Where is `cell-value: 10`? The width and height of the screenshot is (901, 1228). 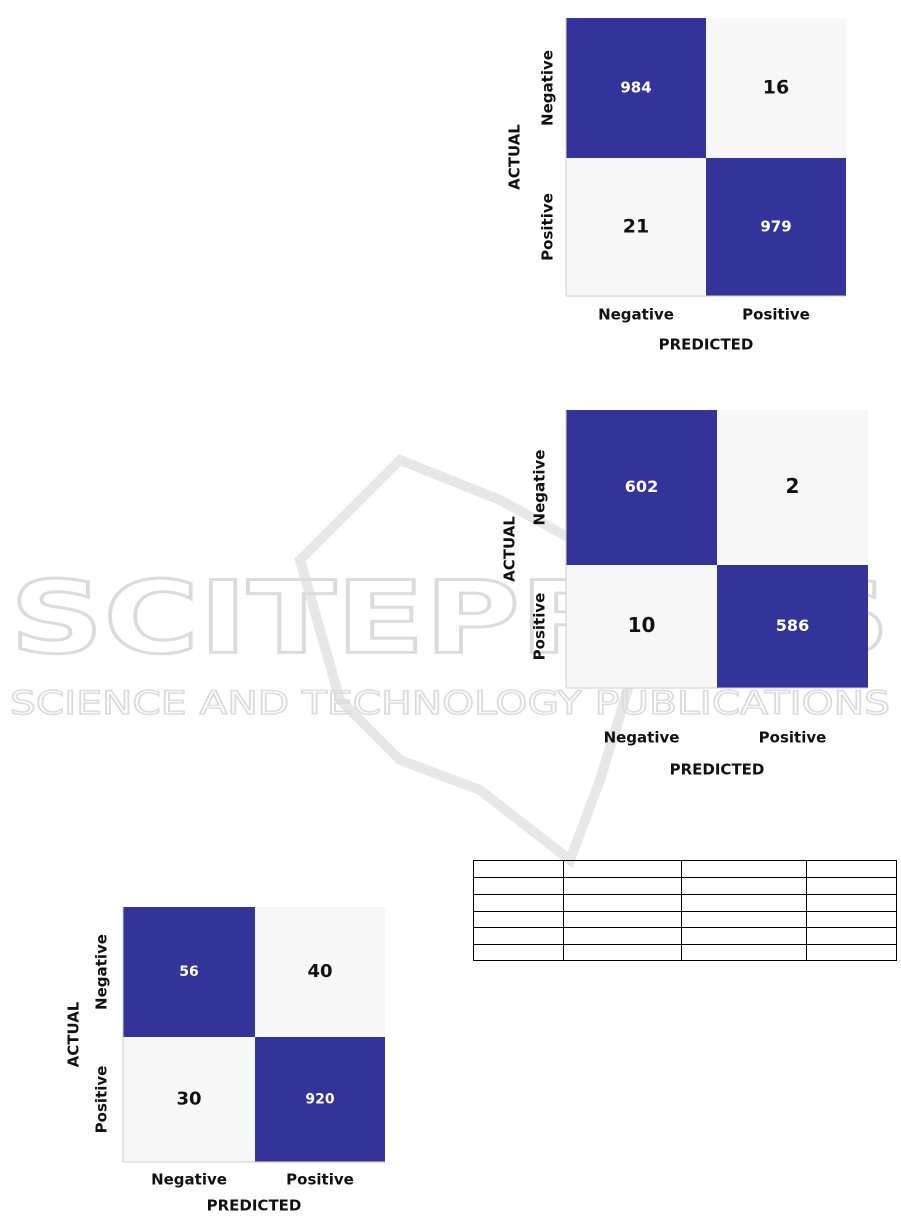
cell-value: 10 is located at coordinates (642, 625).